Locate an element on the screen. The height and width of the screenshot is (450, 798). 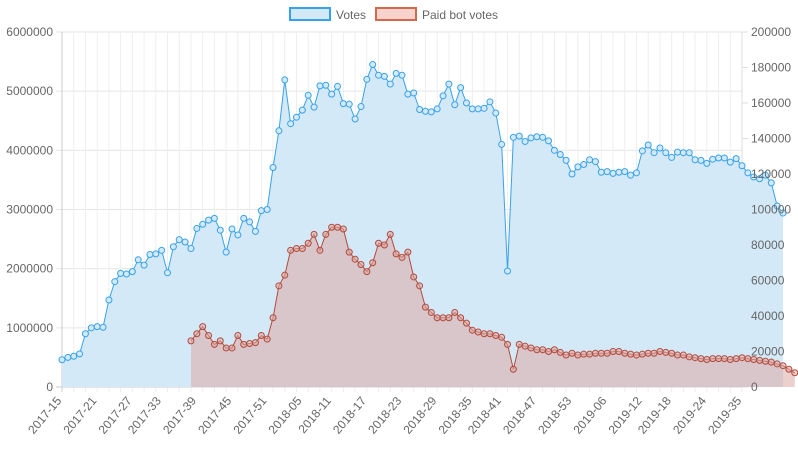
y-right-tick-label: 200000 is located at coordinates (771, 32).